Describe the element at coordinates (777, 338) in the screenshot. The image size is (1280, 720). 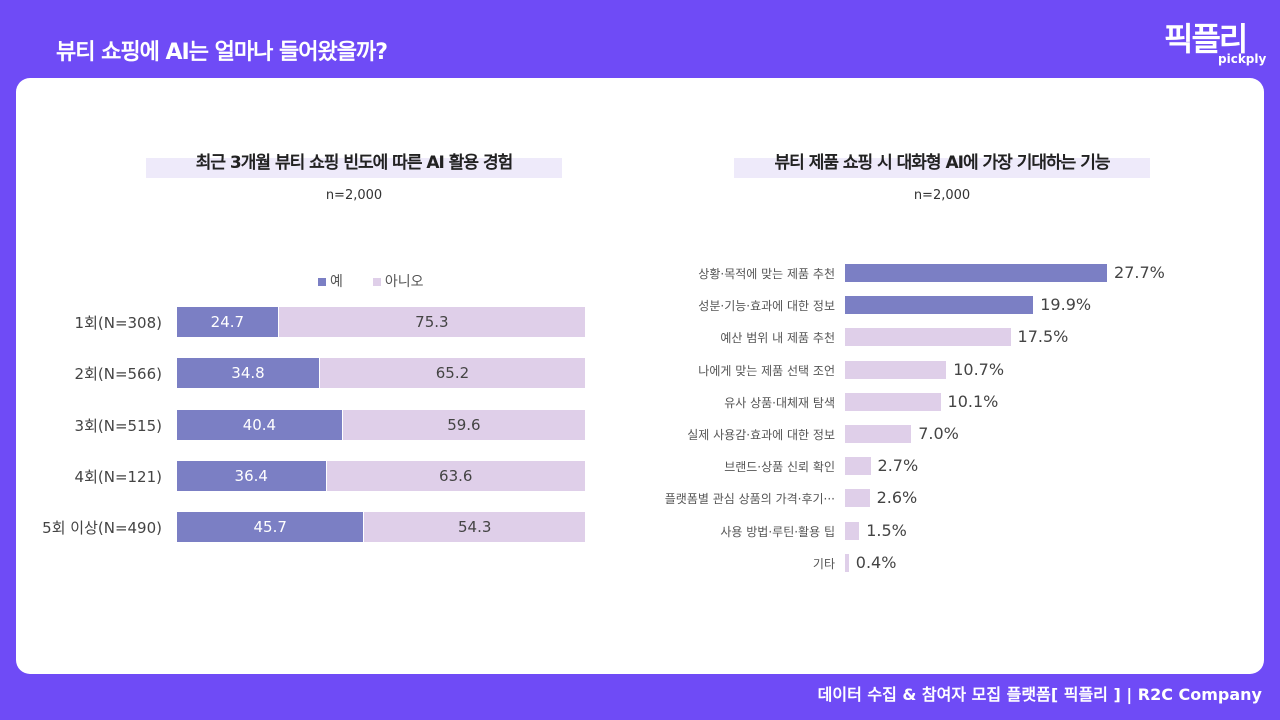
I see `bar-label: 예산 범위 내 제품 추천` at that location.